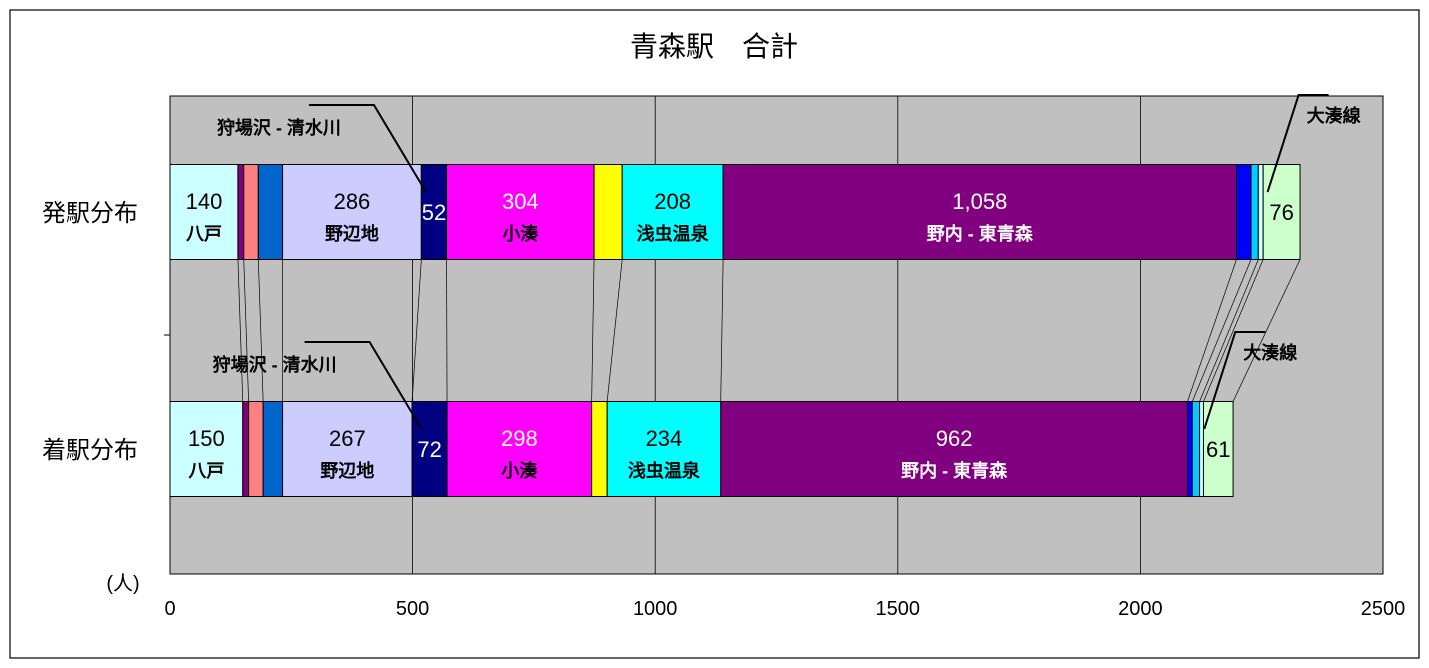 Image resolution: width=1429 pixels, height=668 pixels. Describe the element at coordinates (204, 201) in the screenshot. I see `segment-value-label: 140` at that location.